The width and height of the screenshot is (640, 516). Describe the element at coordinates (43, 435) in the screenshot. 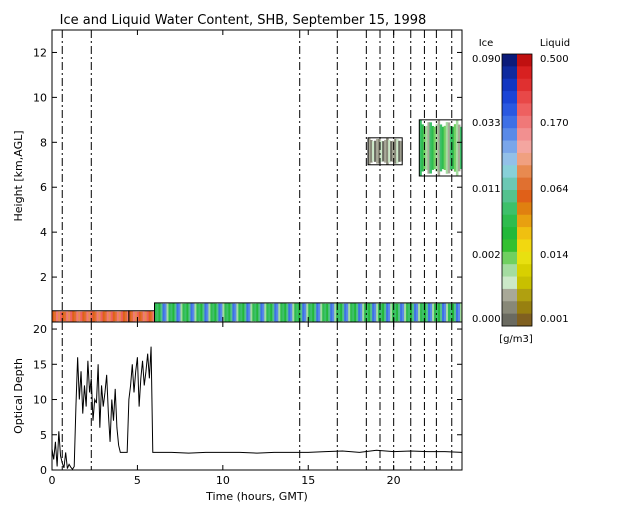

I see `optical-depth-tick-label: 5` at that location.